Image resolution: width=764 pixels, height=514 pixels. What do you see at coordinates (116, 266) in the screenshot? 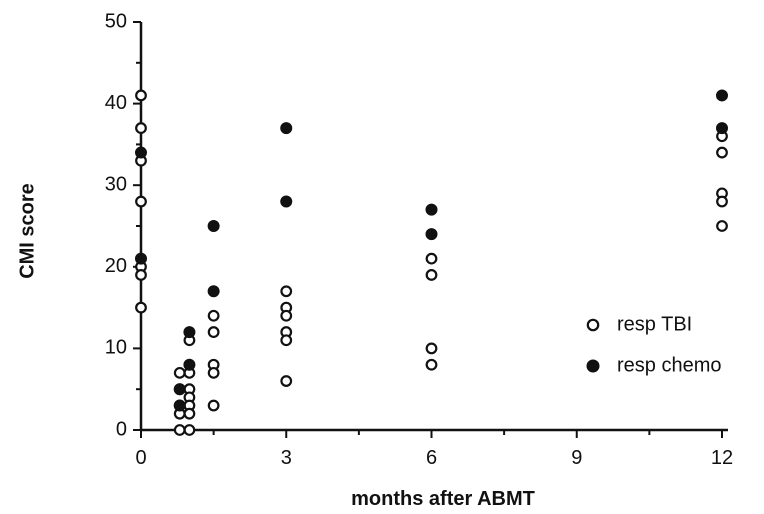
I see `y-tick-label: 20` at bounding box center [116, 266].